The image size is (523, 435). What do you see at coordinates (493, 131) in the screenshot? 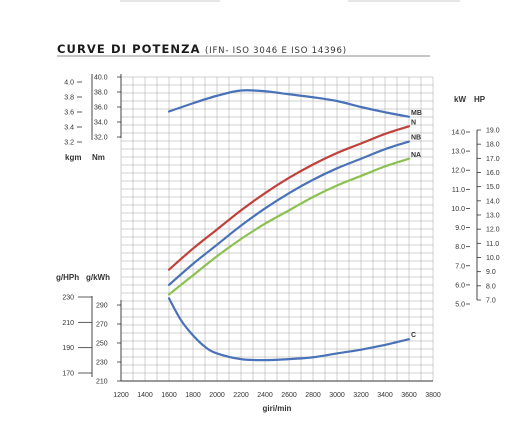
I see `power-hp-tick-label: 19.0` at bounding box center [493, 131].